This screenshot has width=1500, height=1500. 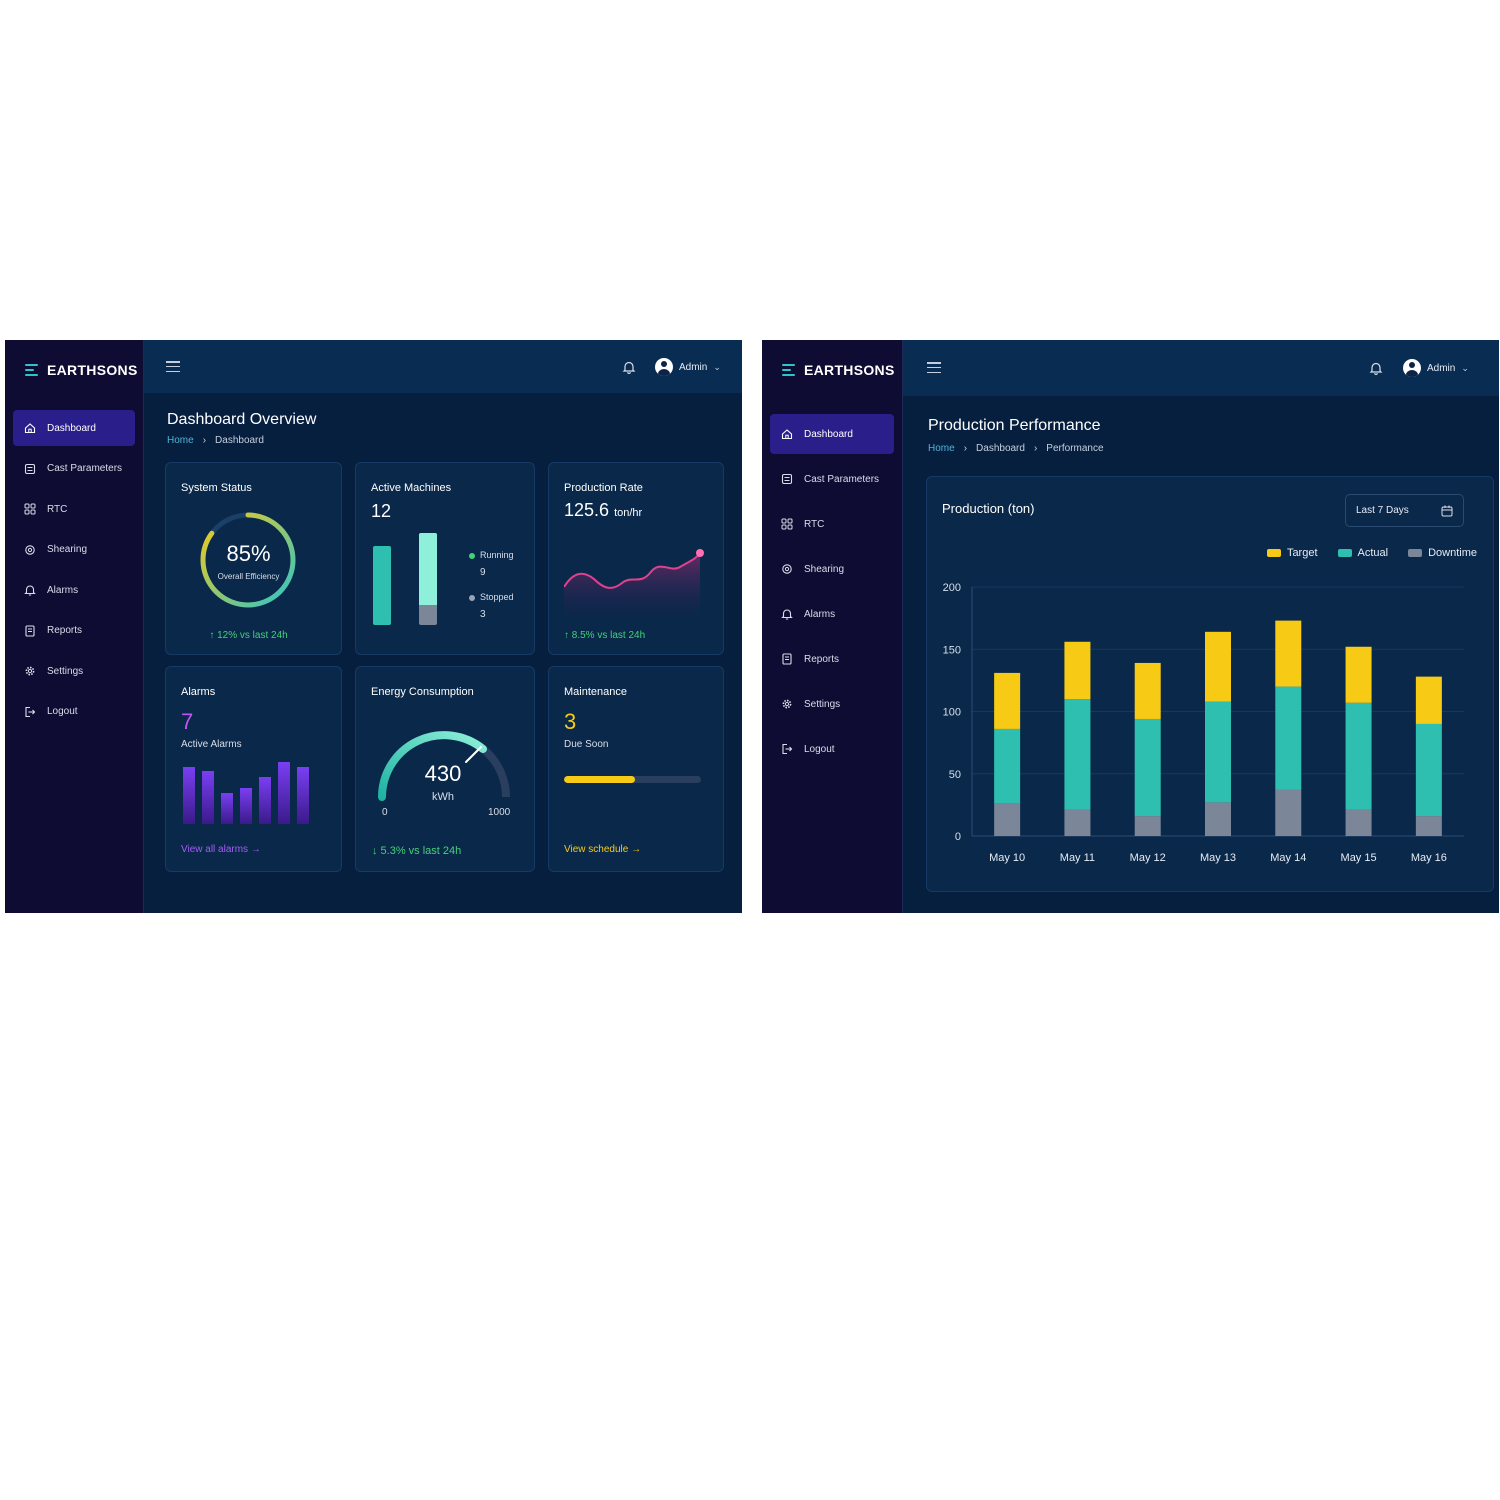 I want to click on view-all-alarms-link: View all alarms →, so click(x=221, y=849).